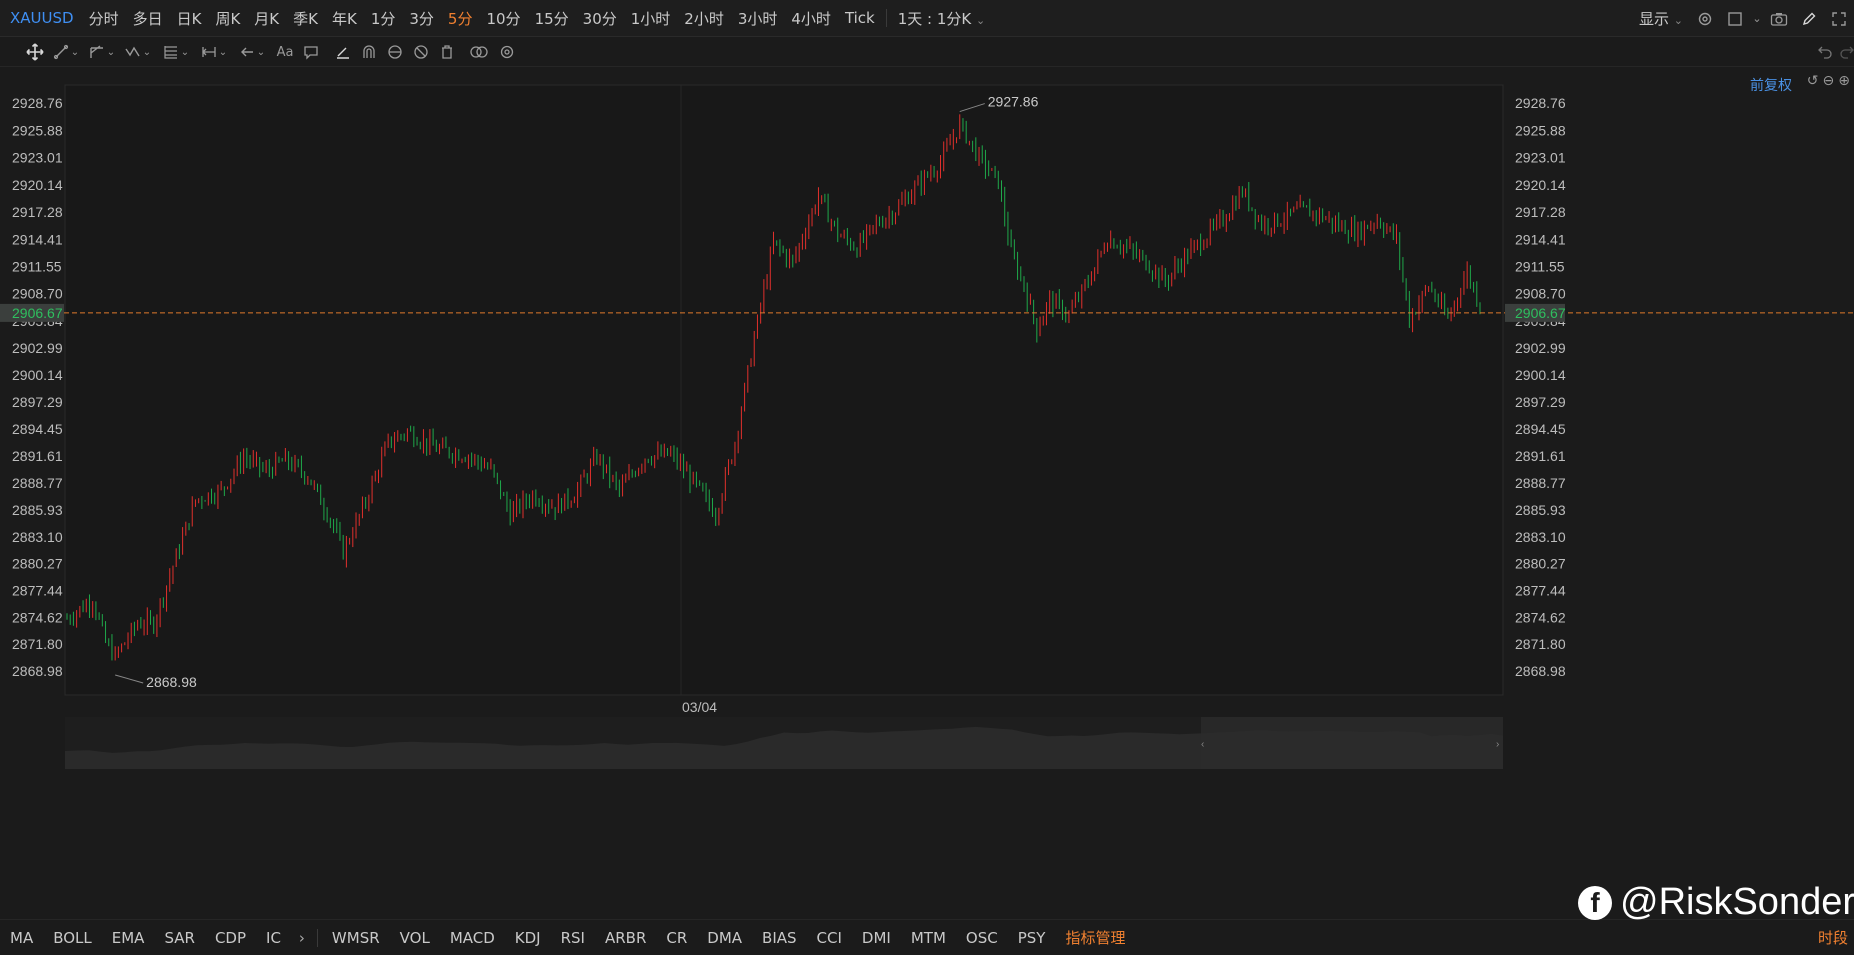 This screenshot has height=955, width=1854. Describe the element at coordinates (1771, 86) in the screenshot. I see `adjust-mode-button: 前复权` at that location.